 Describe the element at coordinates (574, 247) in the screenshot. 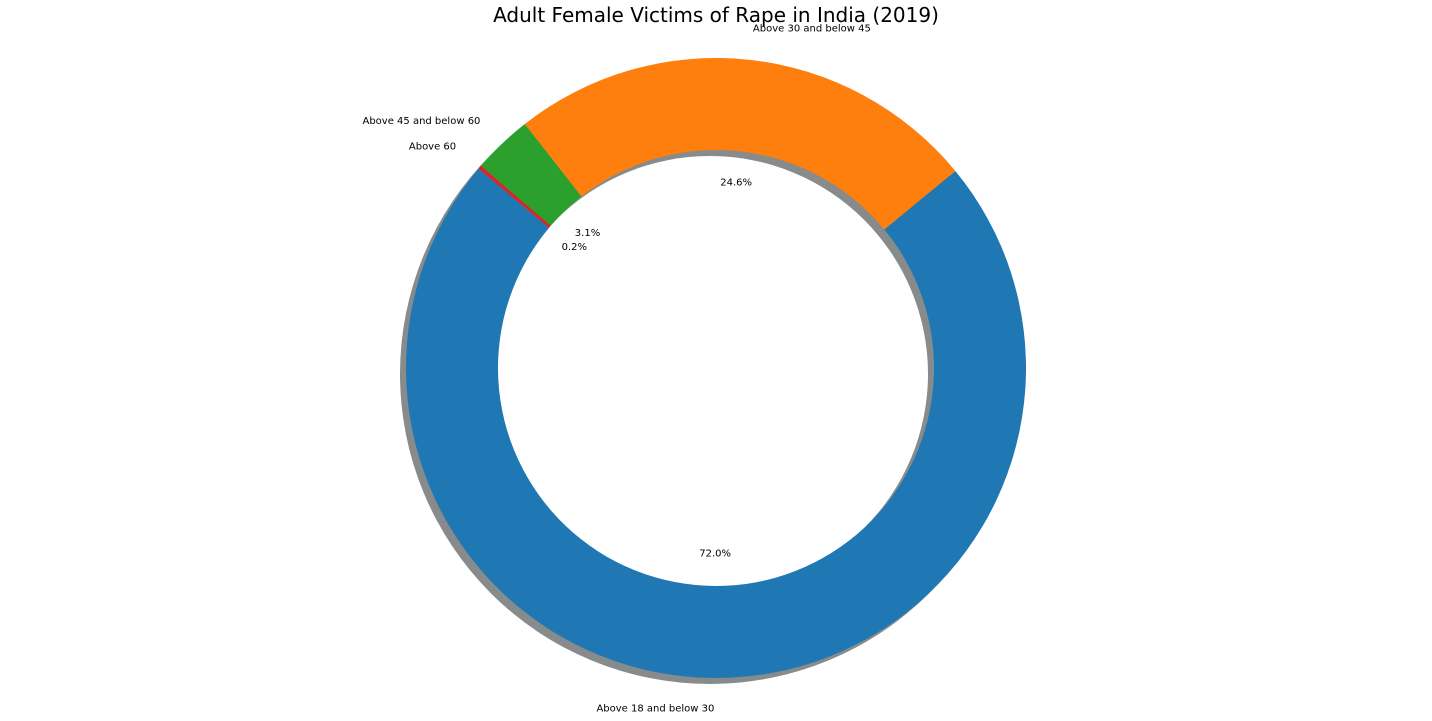

I see `percent-label-above-60: 0.2%` at that location.